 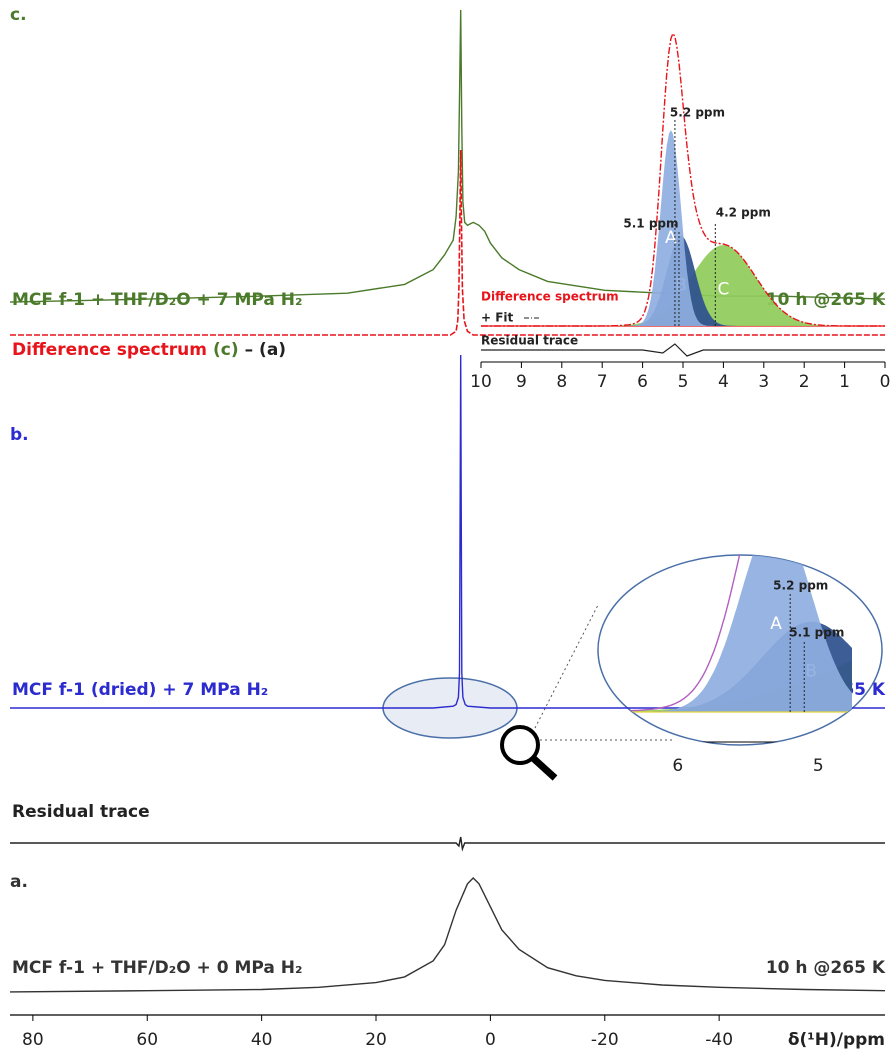 I want to click on zoom-connector, so click(x=566, y=666).